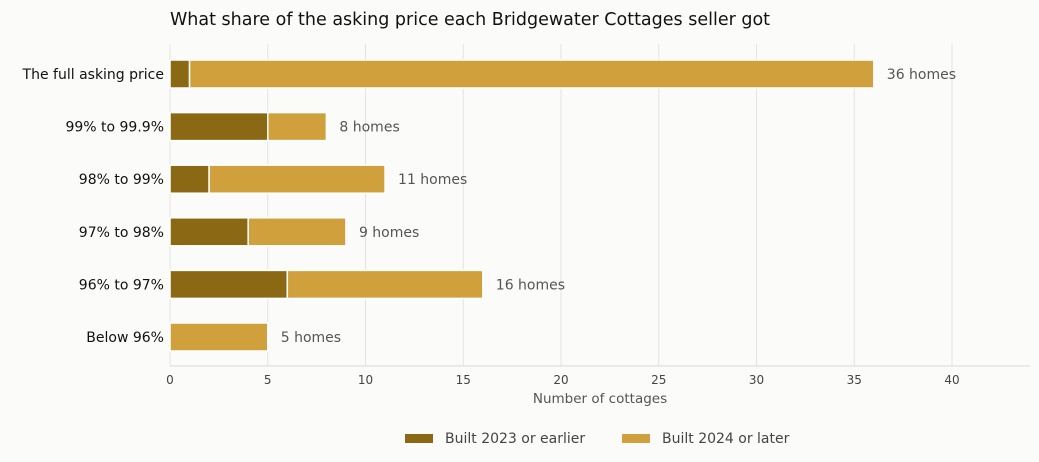  I want to click on x-tick-label: 0, so click(170, 380).